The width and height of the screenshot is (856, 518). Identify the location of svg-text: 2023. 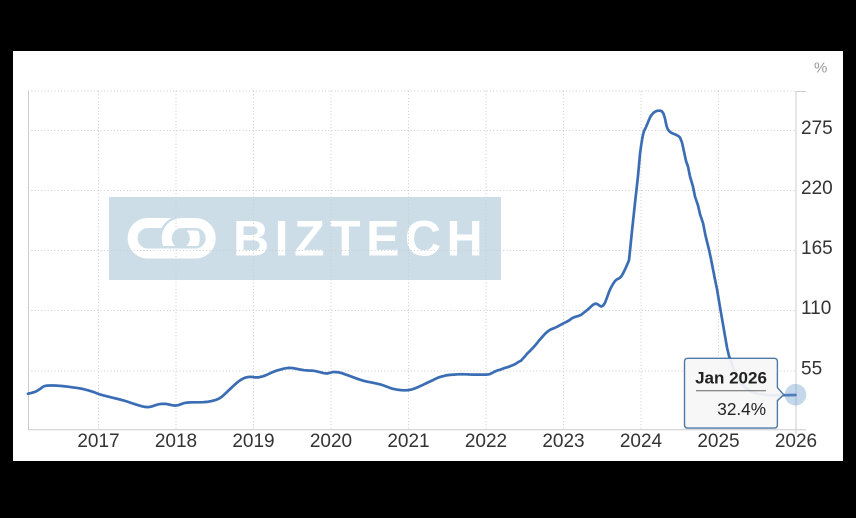
(563, 441).